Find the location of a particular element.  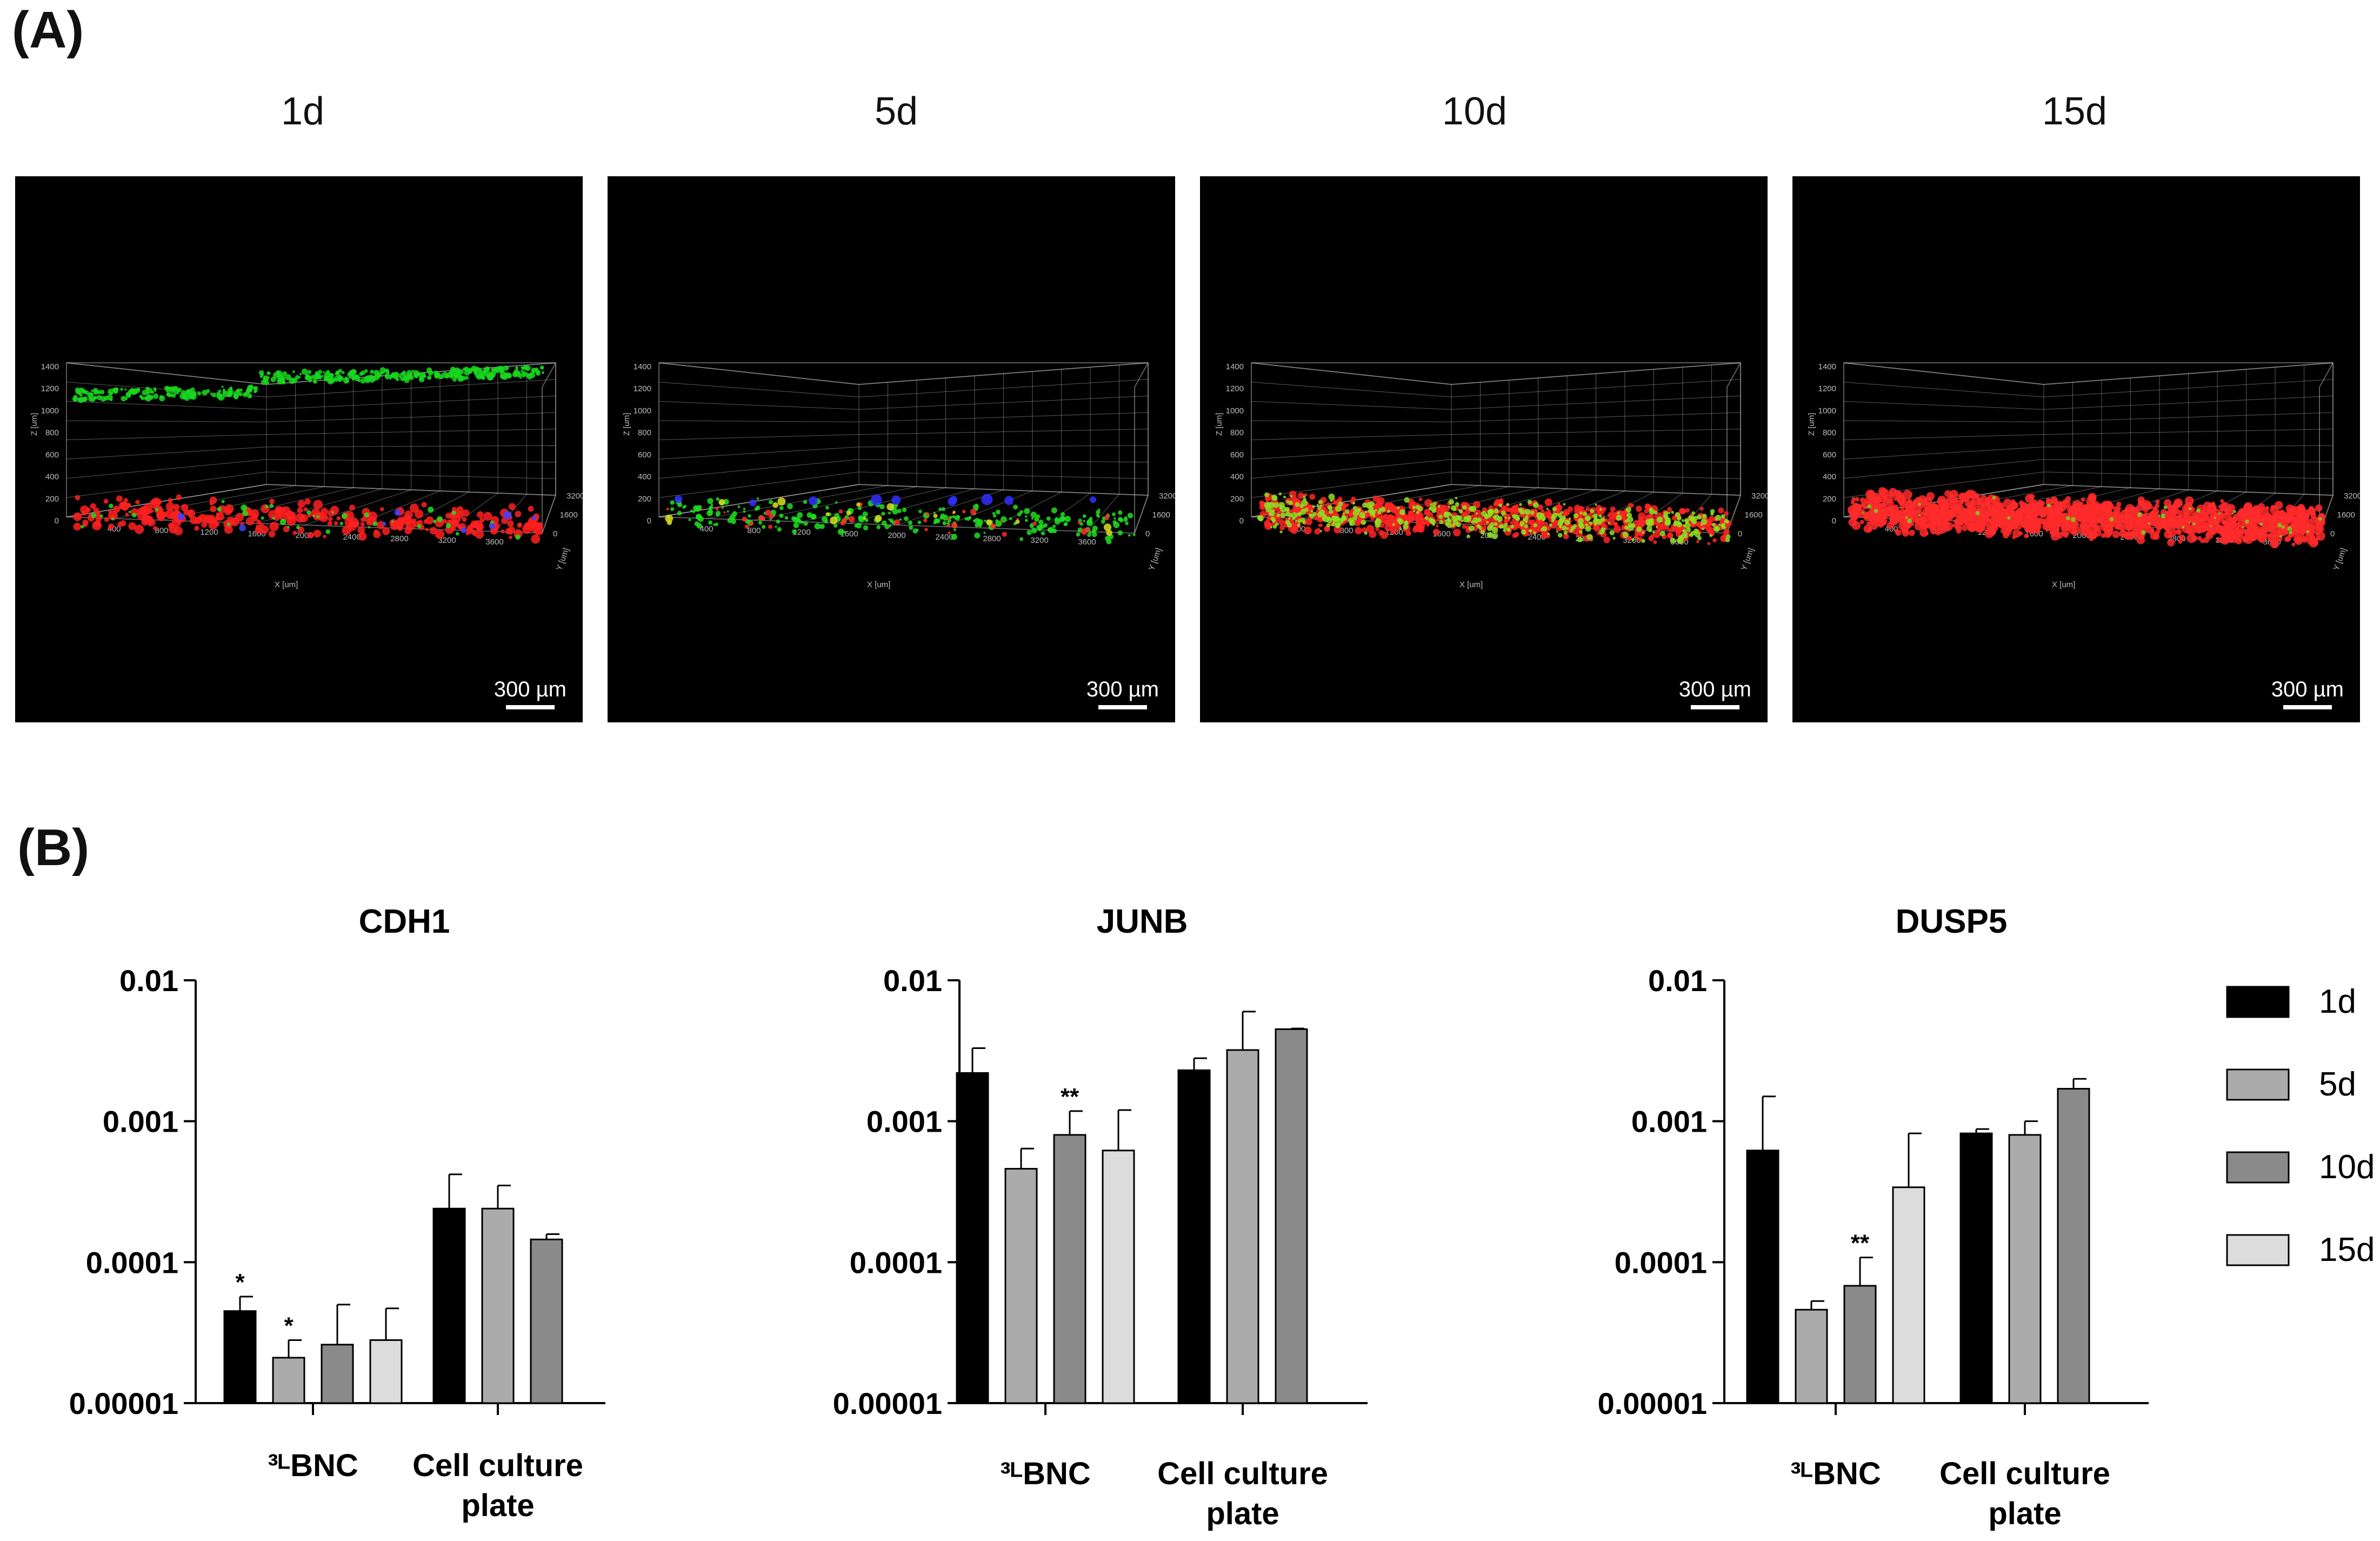

y-tick-label: 0.0001 is located at coordinates (132, 1262).